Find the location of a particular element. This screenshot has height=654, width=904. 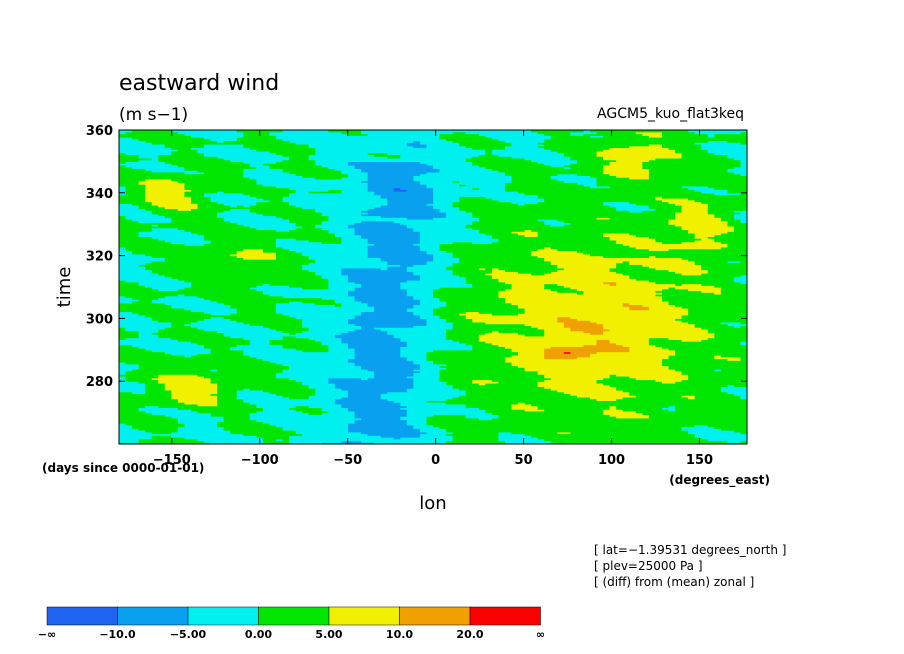

x-tick-label: 0 is located at coordinates (435, 460).